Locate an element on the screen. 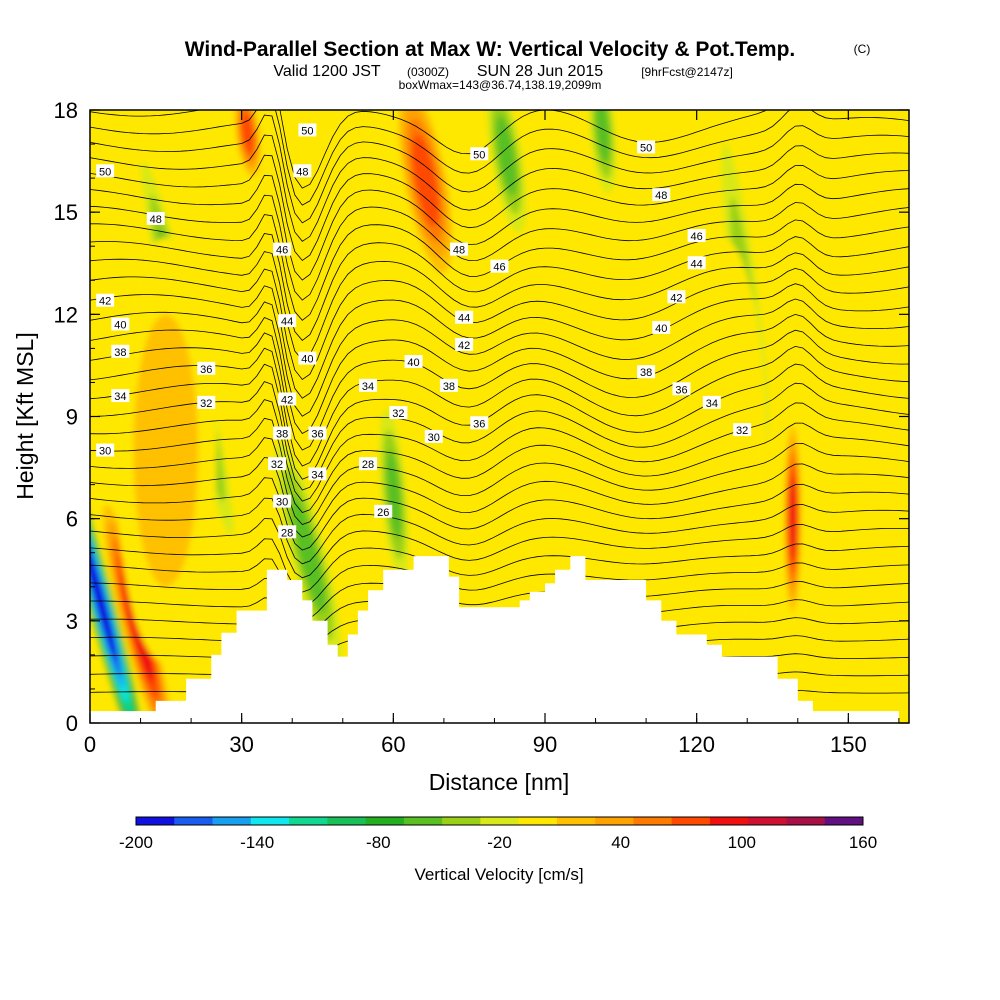  theta-label: 44 is located at coordinates (696, 263).